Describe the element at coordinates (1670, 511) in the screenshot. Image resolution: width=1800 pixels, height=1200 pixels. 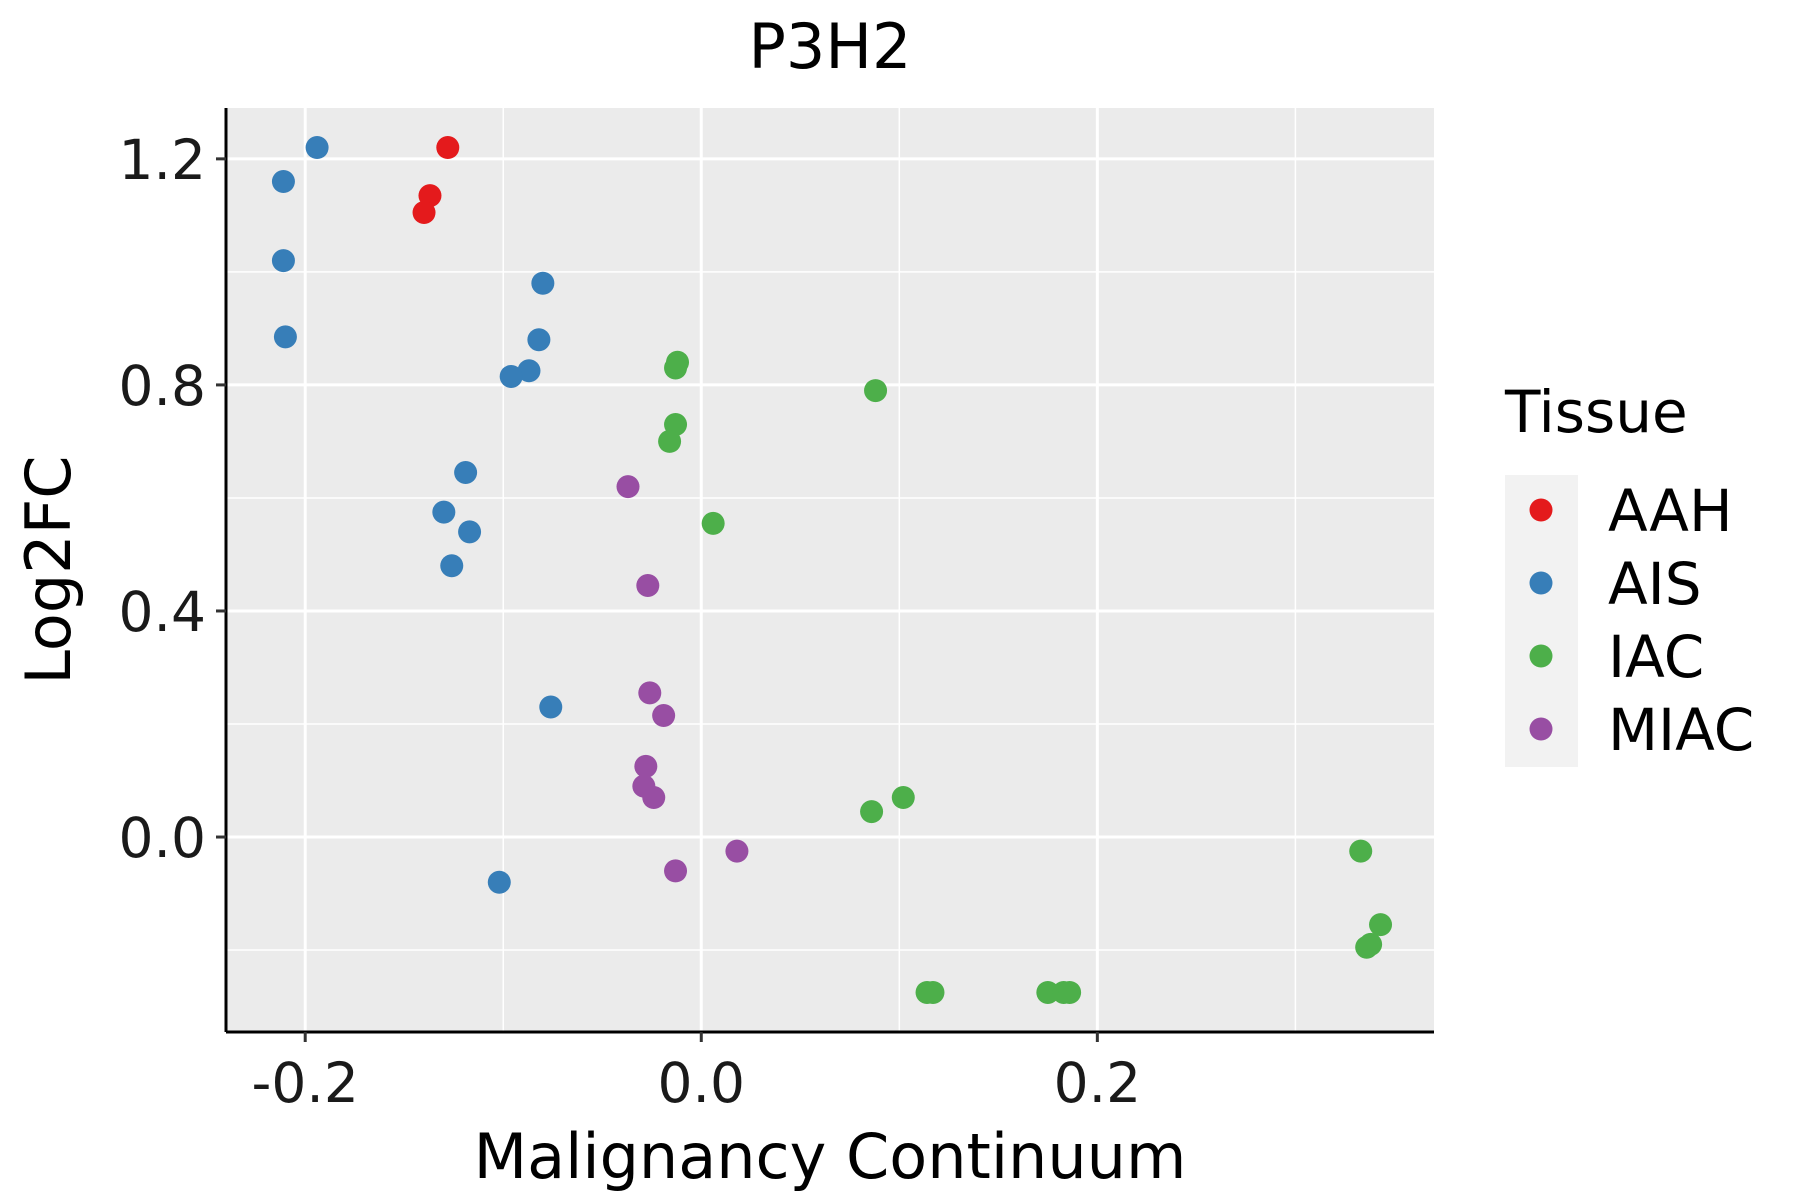
I see `legend-label-aah: AAH` at that location.